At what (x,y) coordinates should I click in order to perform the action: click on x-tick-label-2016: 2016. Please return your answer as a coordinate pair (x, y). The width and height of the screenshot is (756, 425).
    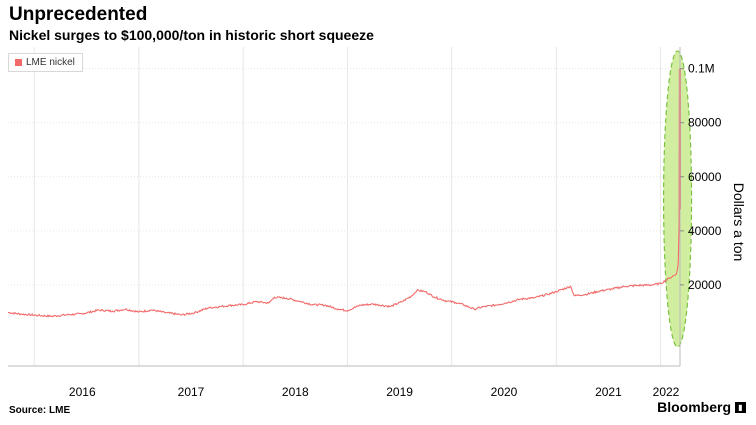
    Looking at the image, I should click on (82, 392).